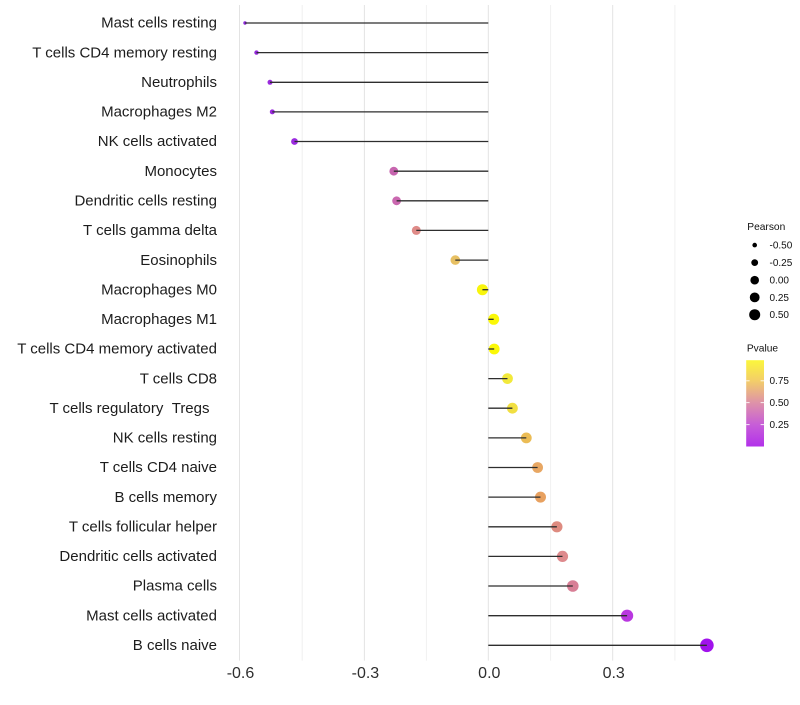 The width and height of the screenshot is (800, 705). I want to click on svg-text: NK cells activated, so click(157, 141).